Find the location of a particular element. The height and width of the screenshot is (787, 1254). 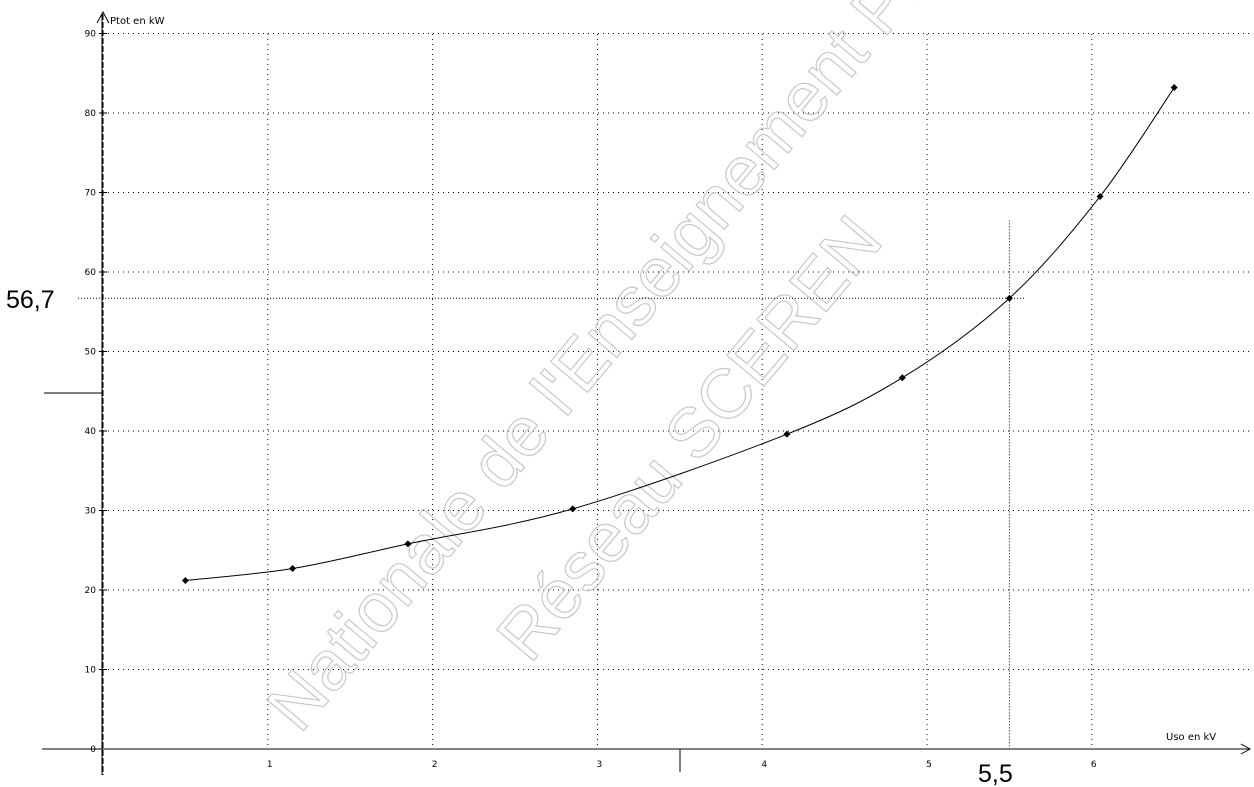

y-tick-label: 10 is located at coordinates (91, 671).